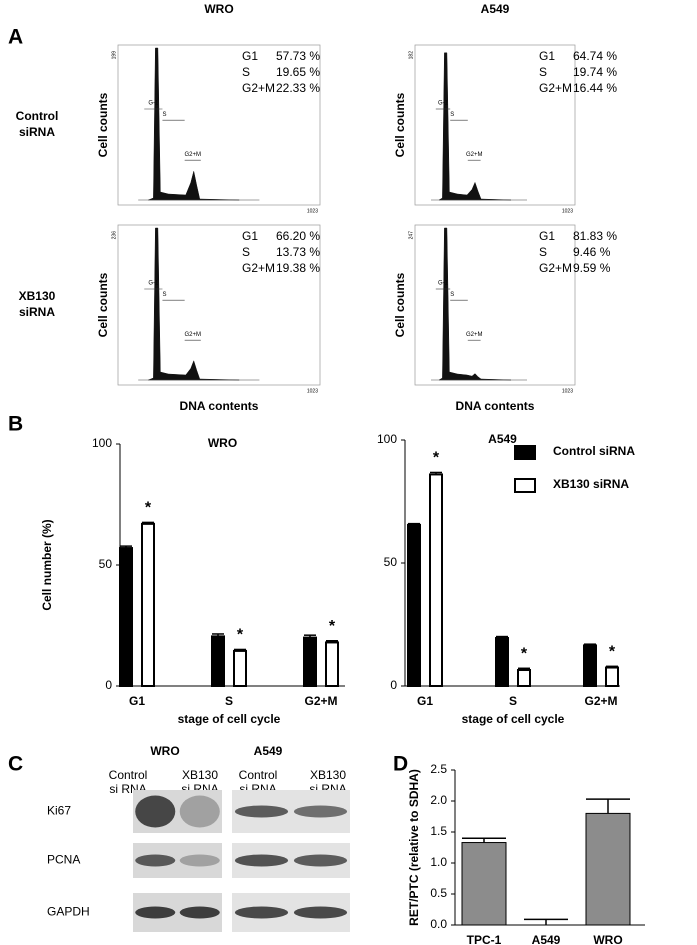 The image size is (697, 945). I want to click on y-axis-label: RET/PTC (relative to SDHA), so click(414, 847).